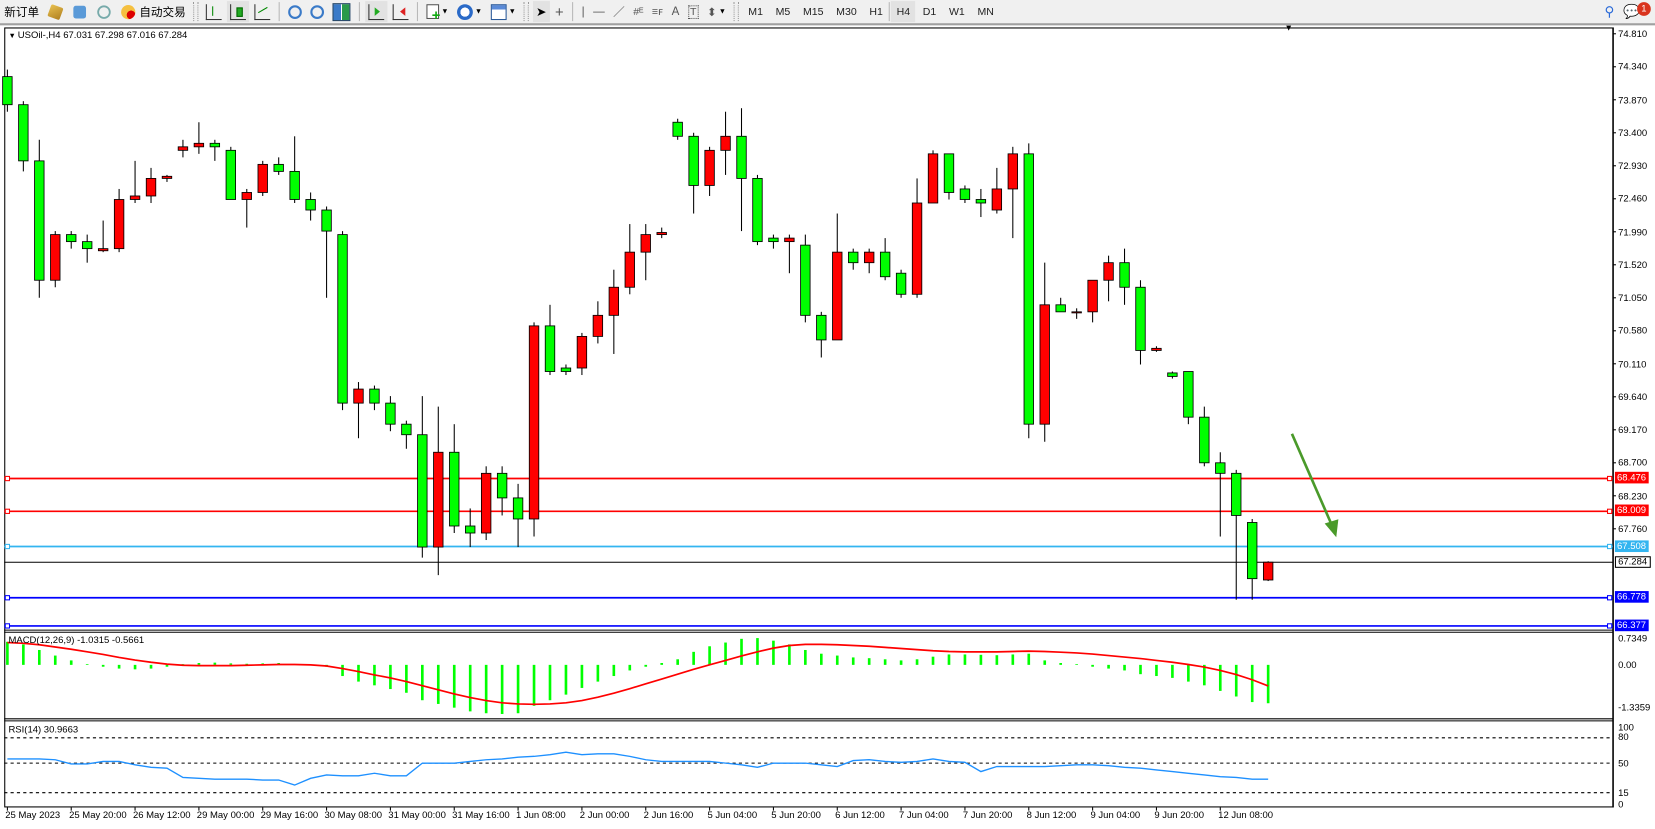 The width and height of the screenshot is (1655, 829). What do you see at coordinates (262, 11) in the screenshot?
I see `line-chart-button` at bounding box center [262, 11].